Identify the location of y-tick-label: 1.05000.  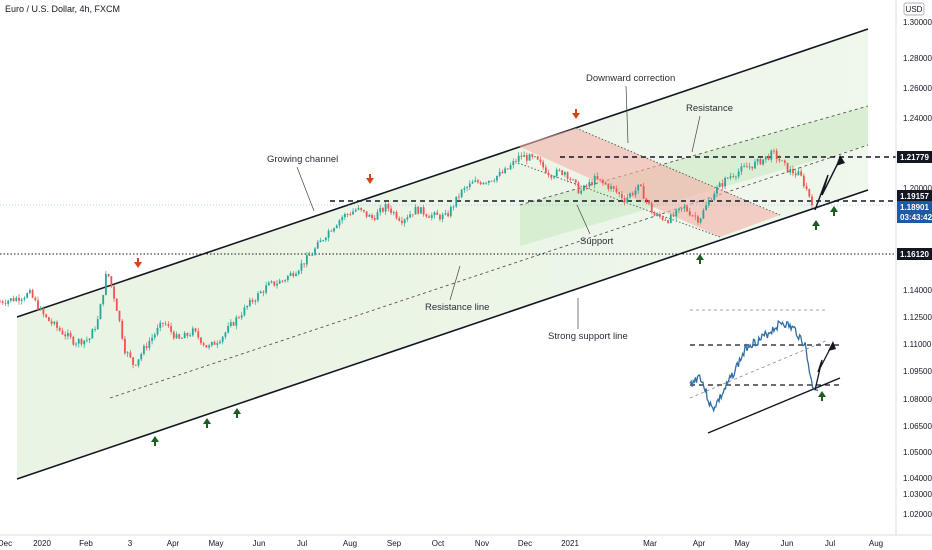
(917, 452).